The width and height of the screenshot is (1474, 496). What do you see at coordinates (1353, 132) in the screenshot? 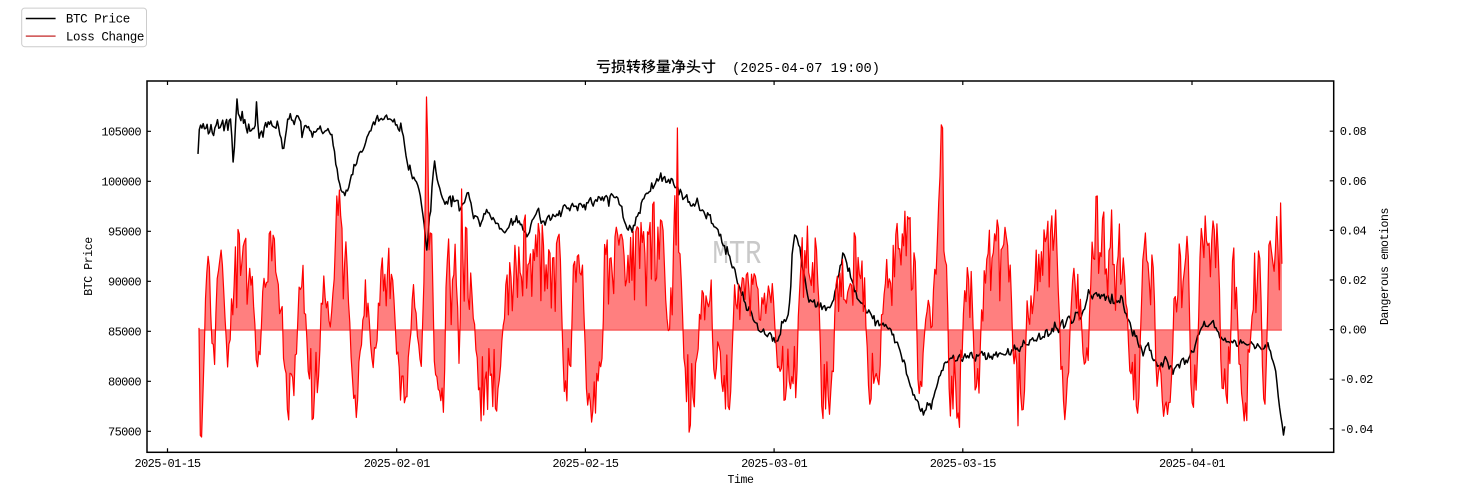
I see `svg-text: 0.08` at bounding box center [1353, 132].